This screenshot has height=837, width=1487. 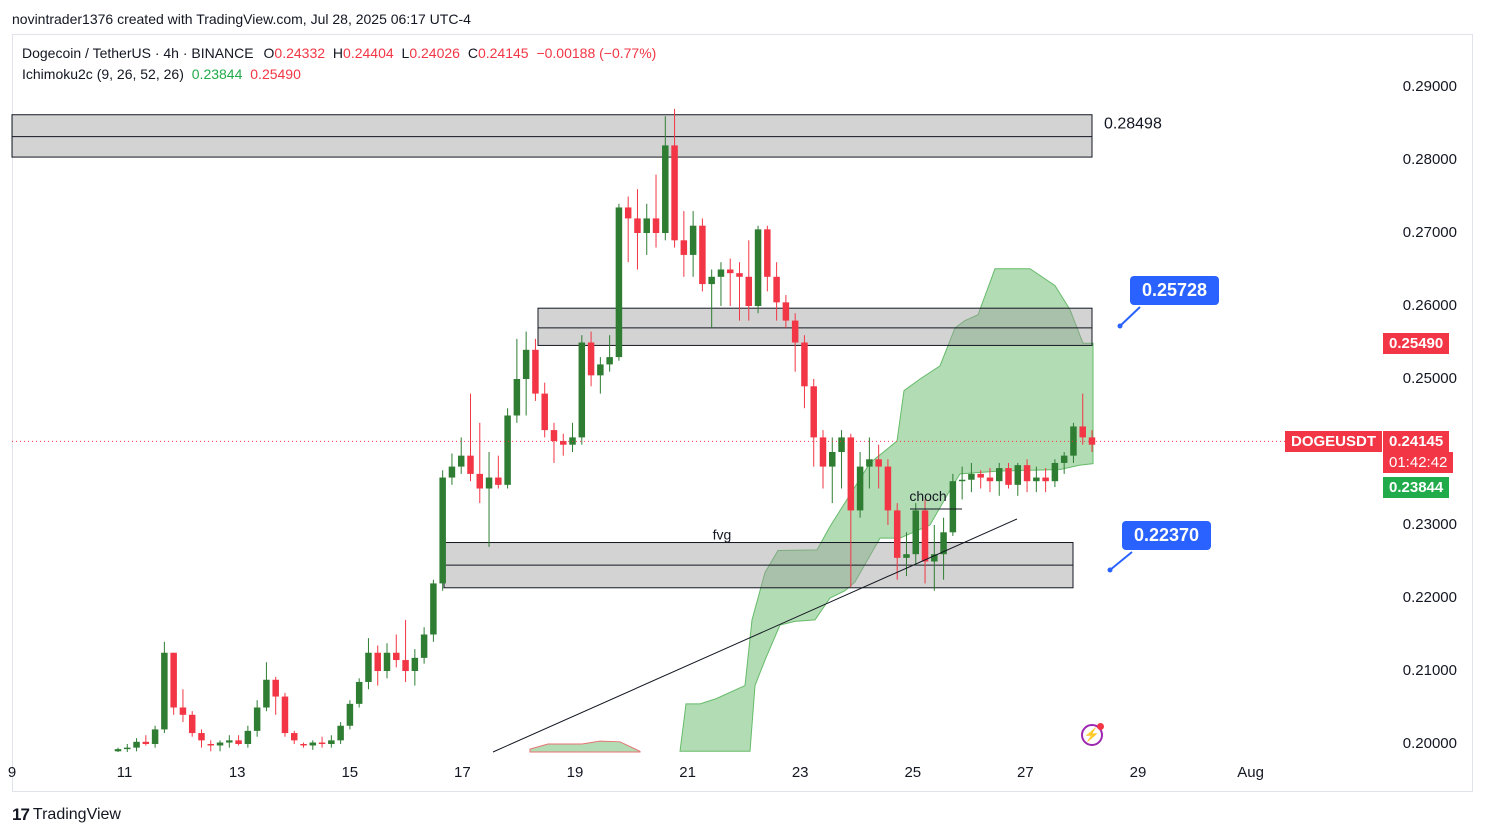 What do you see at coordinates (76, 814) in the screenshot?
I see `footer-brand: TradingView` at bounding box center [76, 814].